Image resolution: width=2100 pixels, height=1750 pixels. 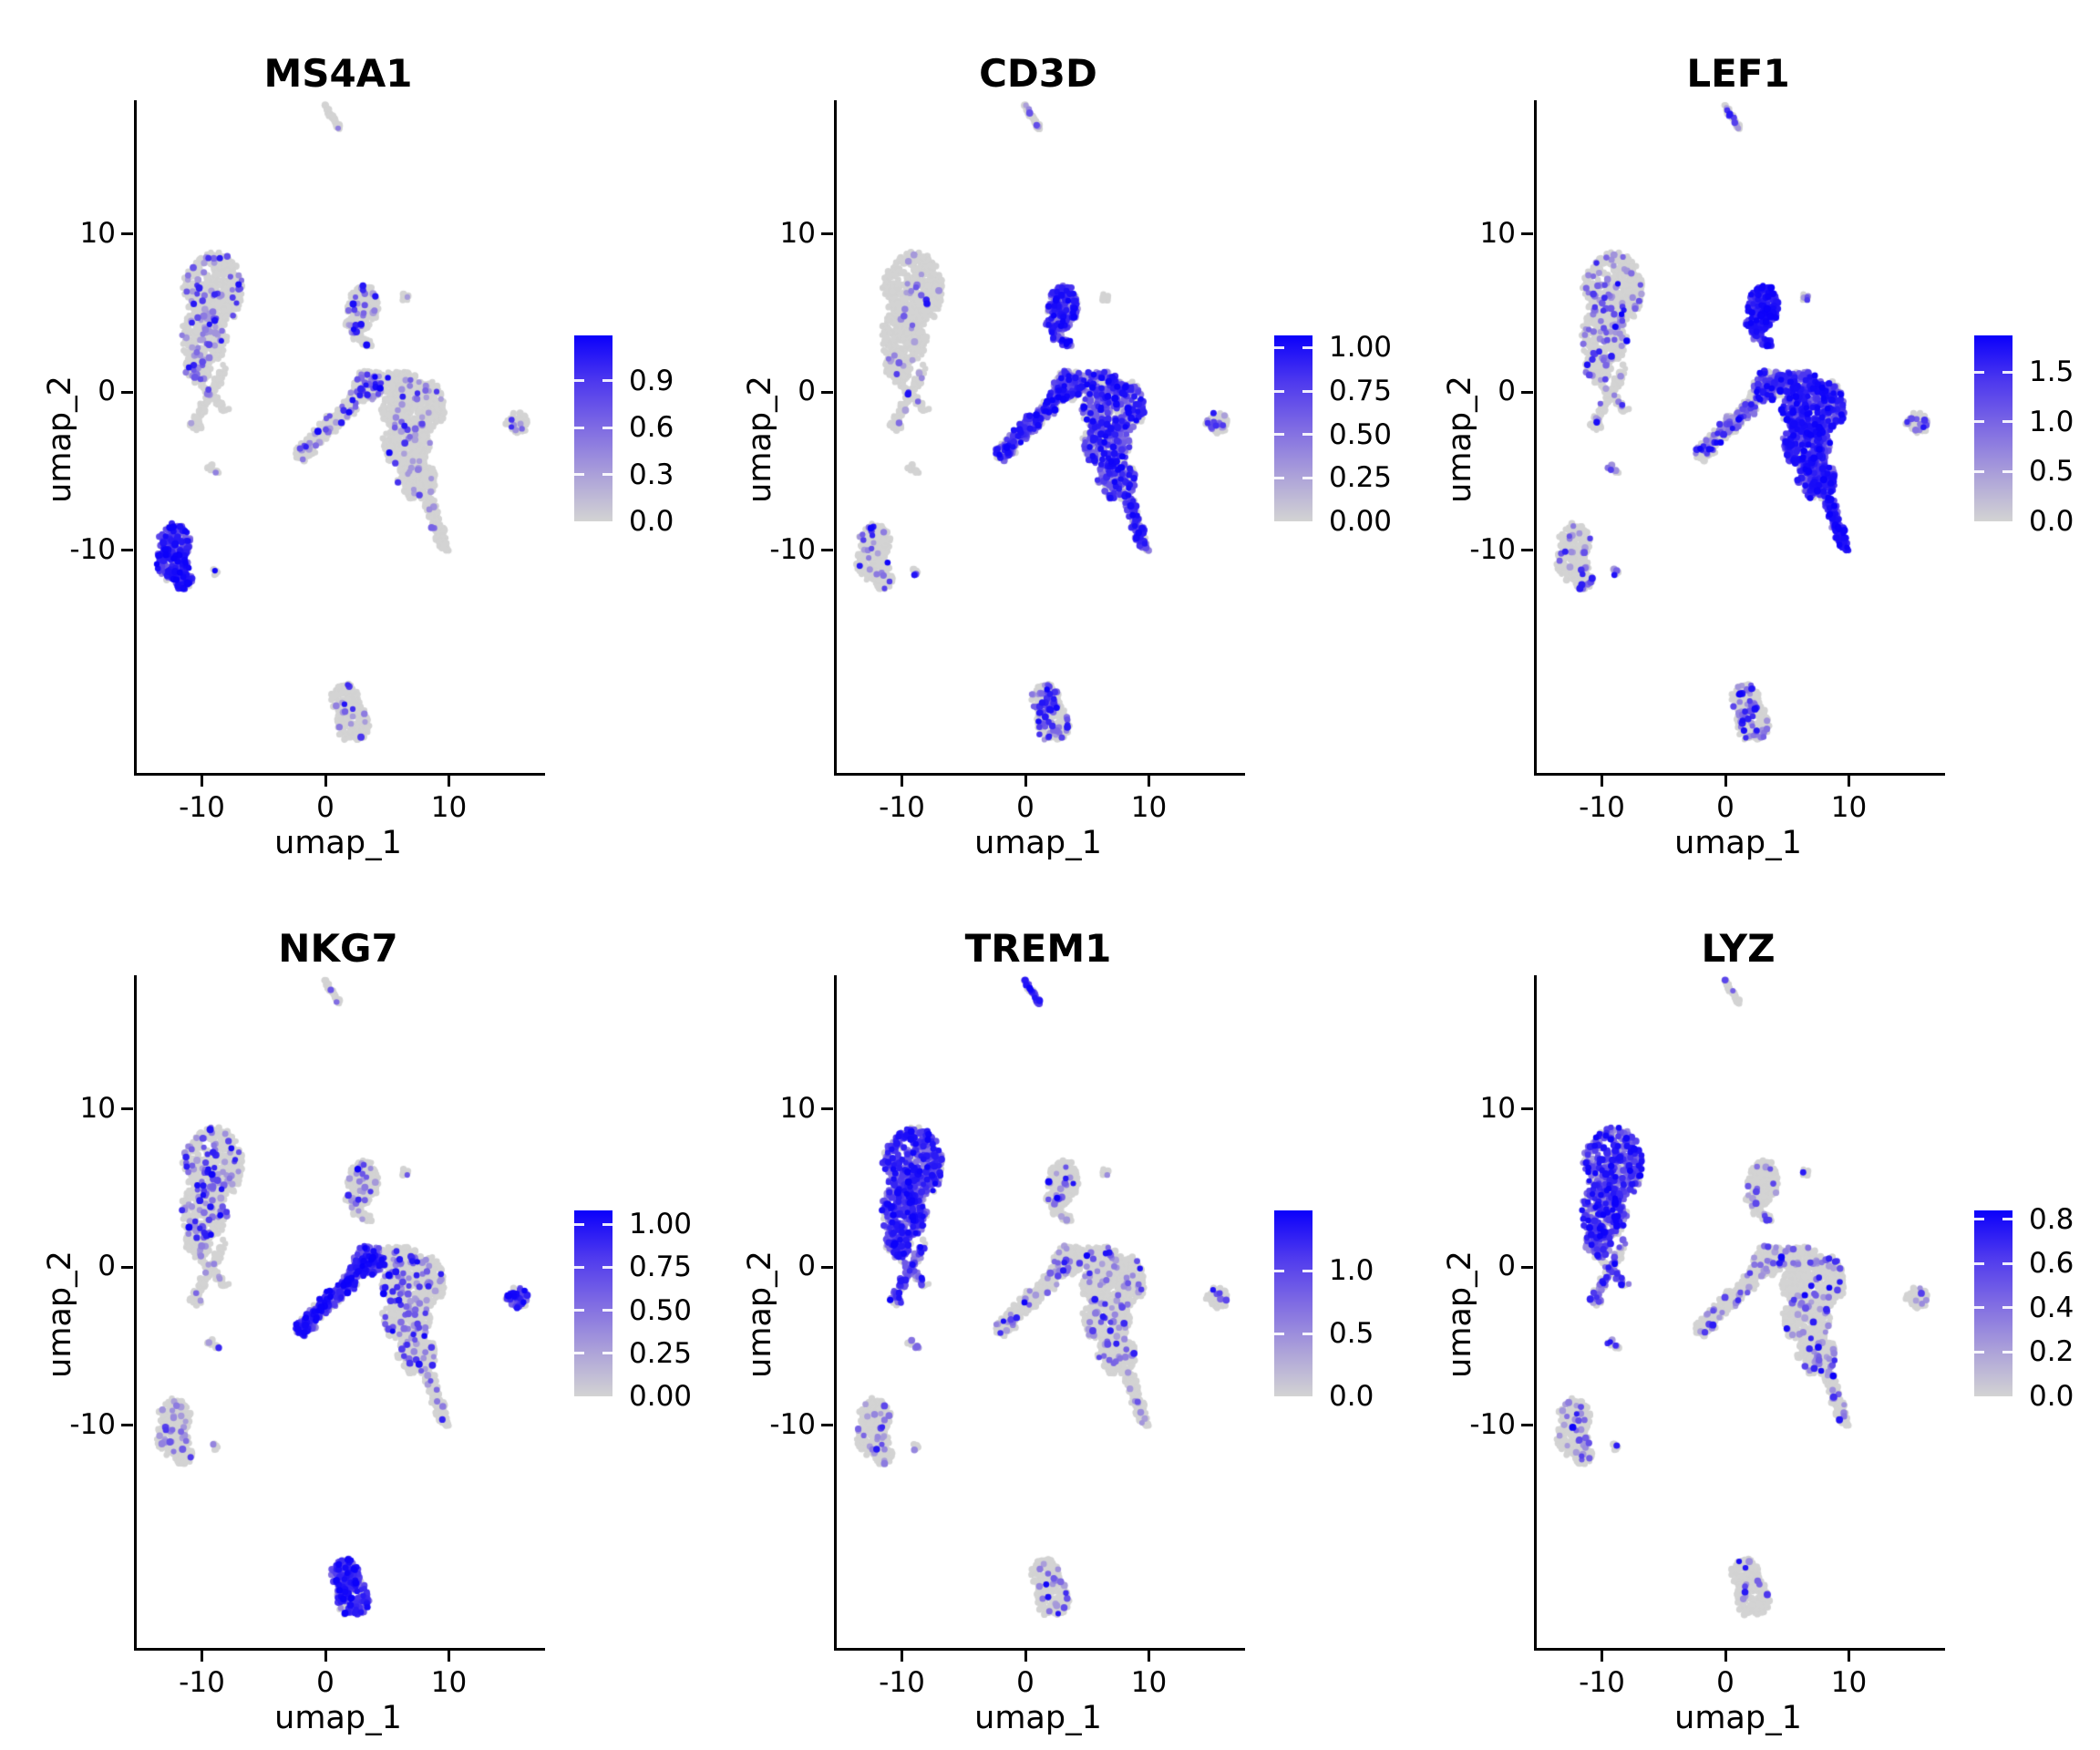 I want to click on panel-title: CD3D, so click(x=1038, y=73).